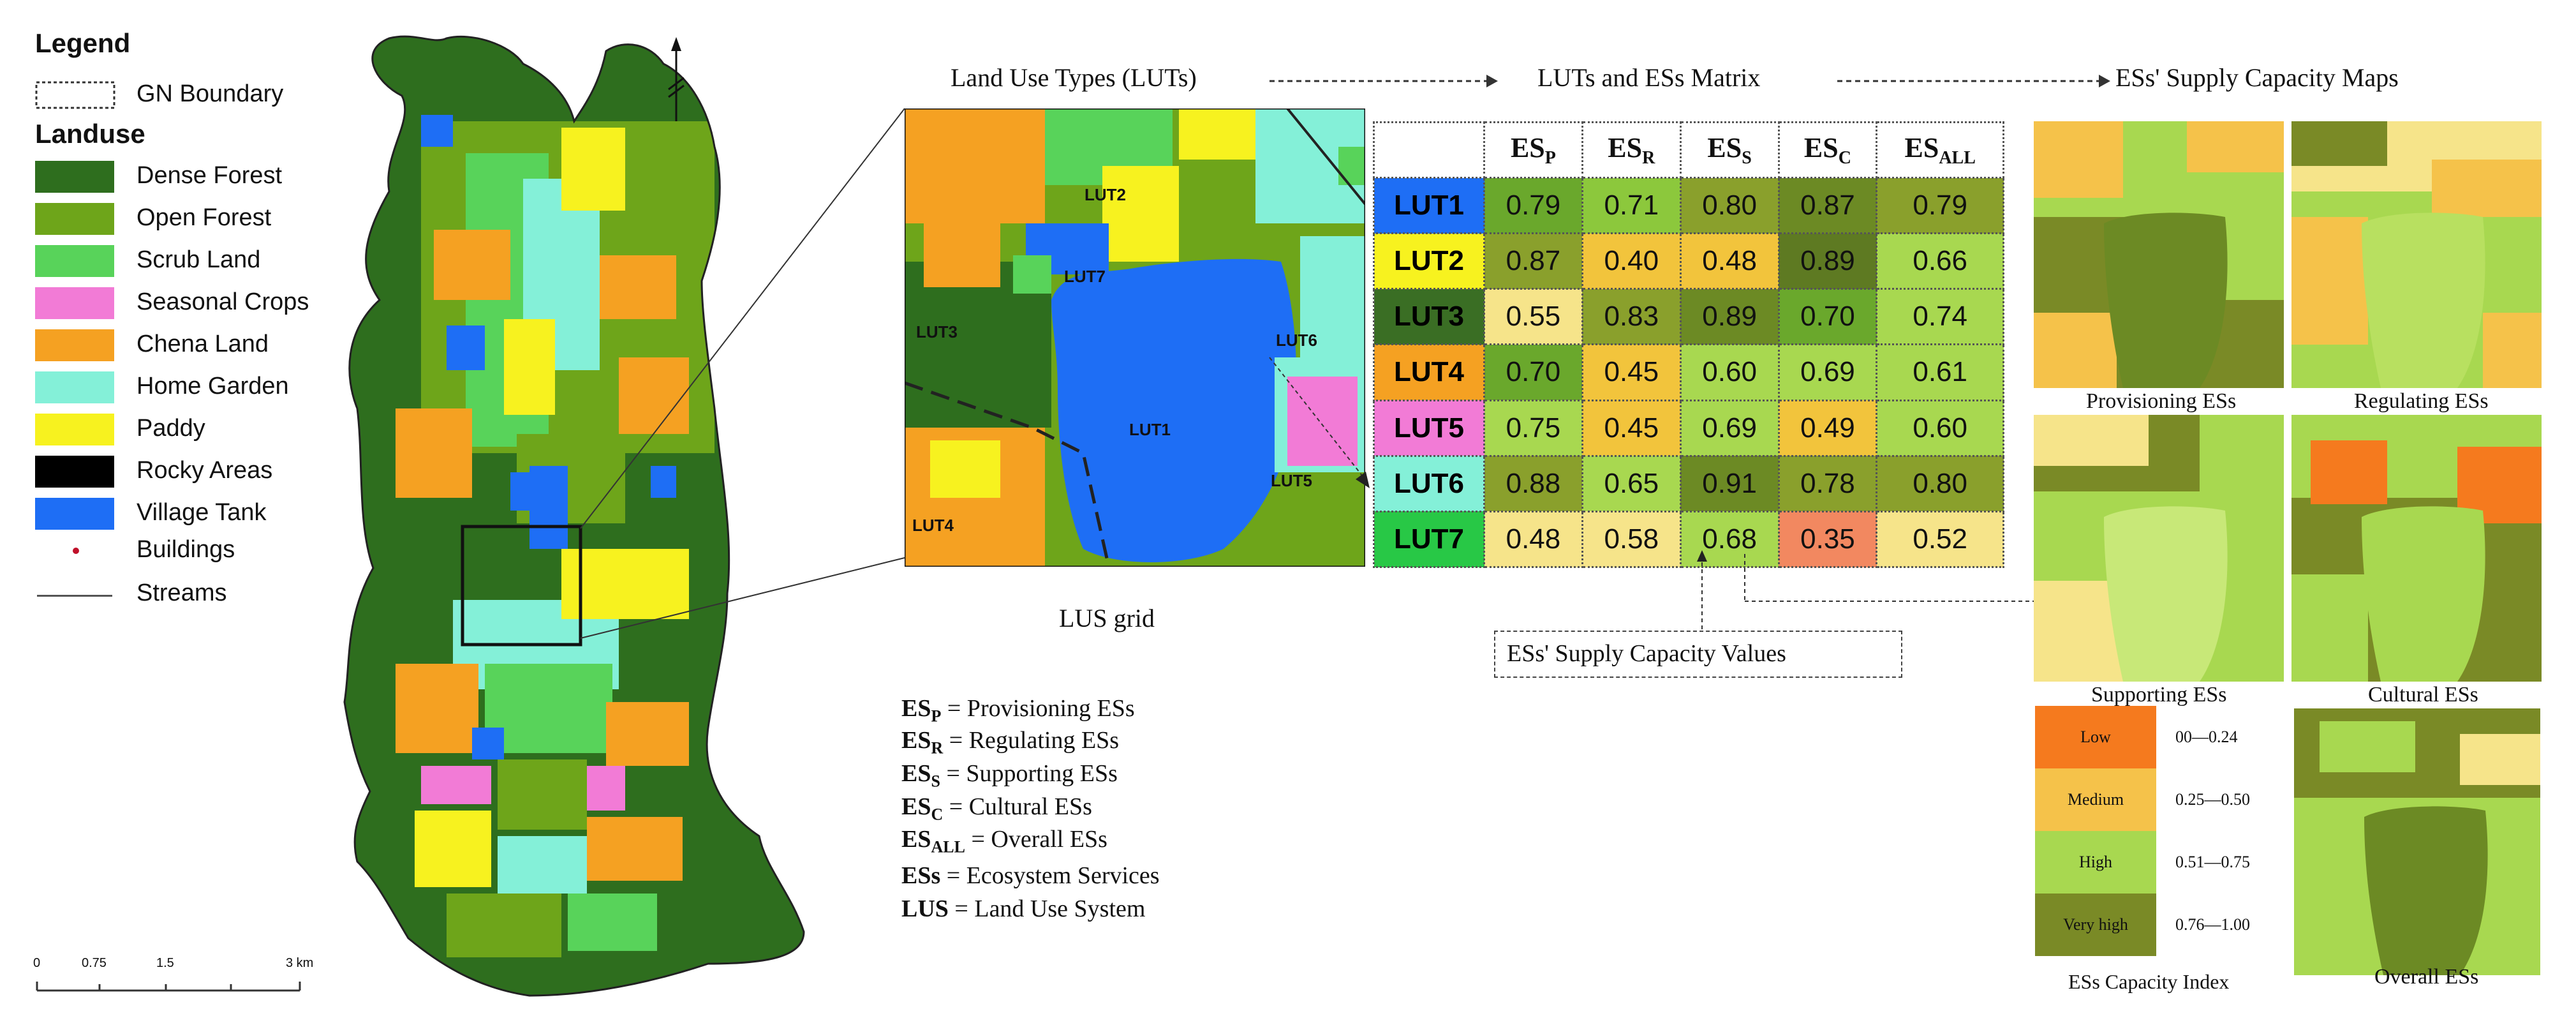  I want to click on legend-label-open-forest: Open Forest, so click(204, 217).